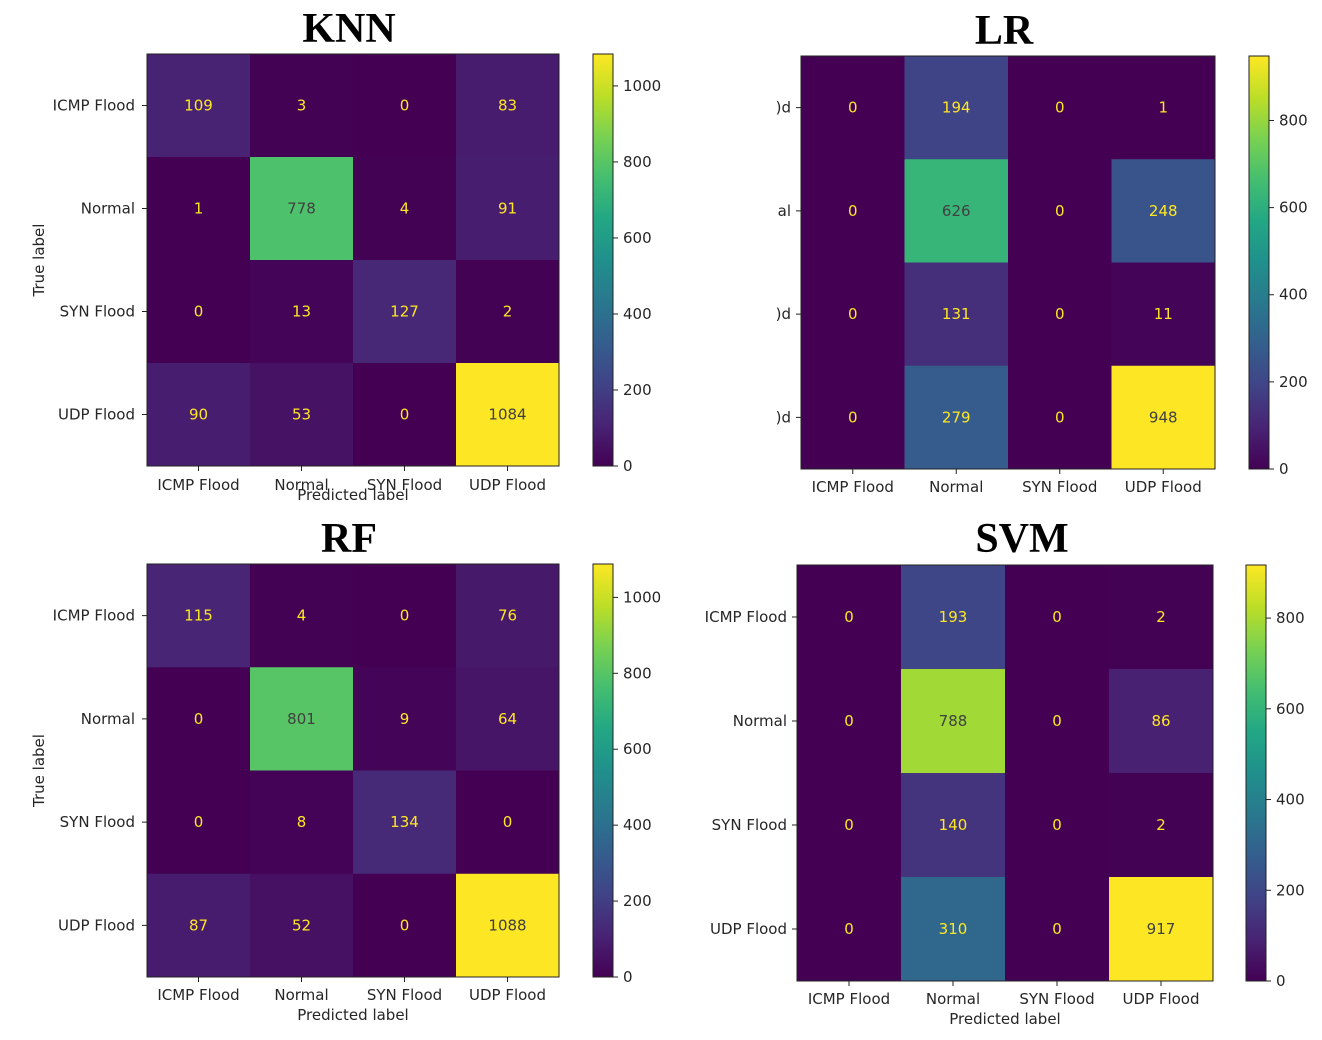 The image size is (1322, 1040). I want to click on cell-value-label: 279, so click(956, 417).